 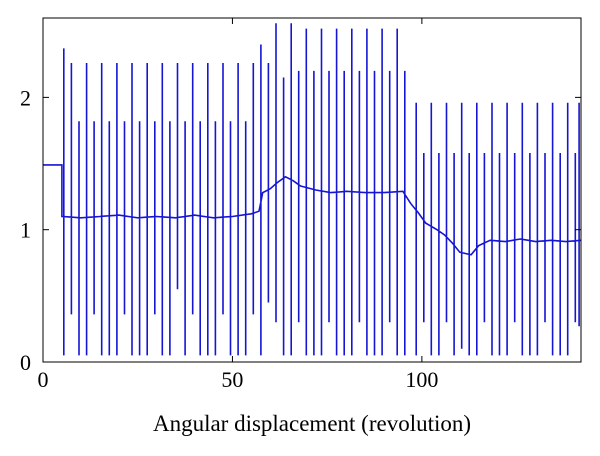 What do you see at coordinates (25, 97) in the screenshot?
I see `y-tick-label: 2` at bounding box center [25, 97].